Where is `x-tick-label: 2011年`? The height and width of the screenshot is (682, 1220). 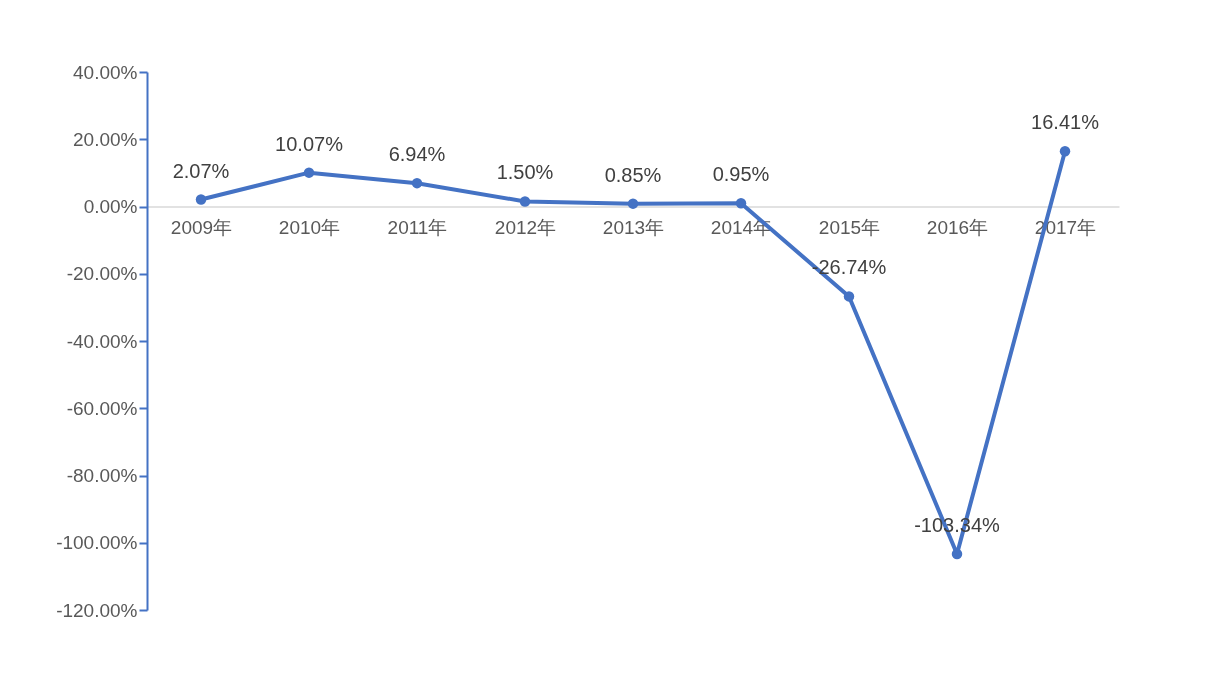 x-tick-label: 2011年 is located at coordinates (417, 227).